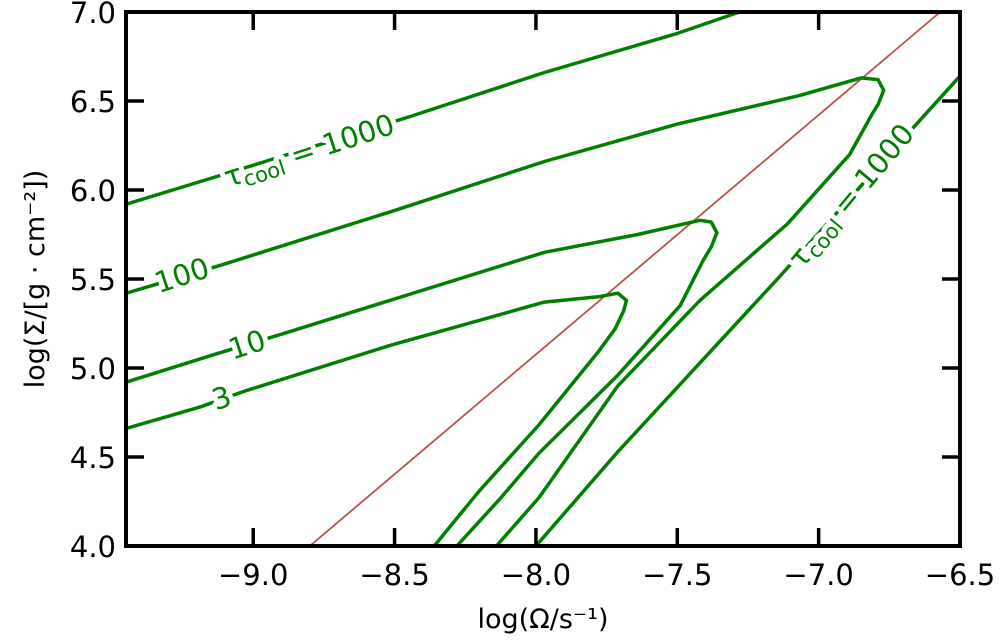  What do you see at coordinates (93, 280) in the screenshot?
I see `y-tick-label: 5.5` at bounding box center [93, 280].